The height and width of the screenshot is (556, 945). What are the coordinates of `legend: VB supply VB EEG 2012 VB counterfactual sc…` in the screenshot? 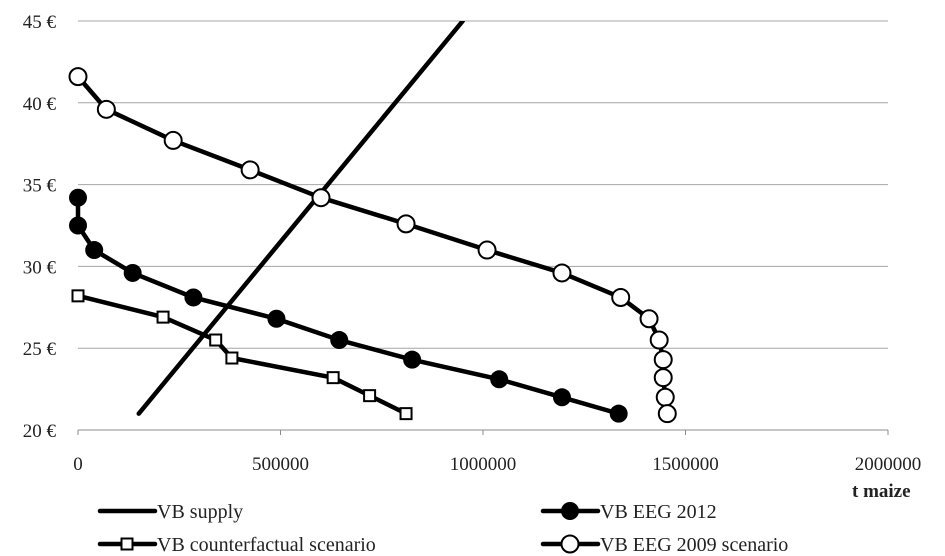 It's located at (442, 528).